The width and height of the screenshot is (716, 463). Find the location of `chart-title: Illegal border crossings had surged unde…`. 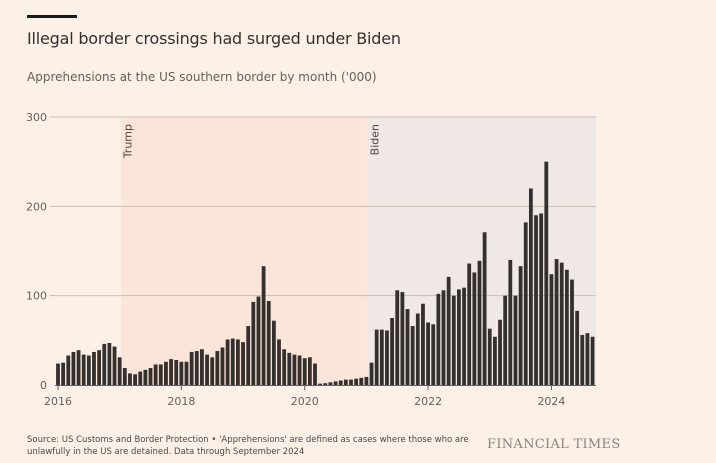

chart-title: Illegal border crossings had surged unde… is located at coordinates (214, 38).